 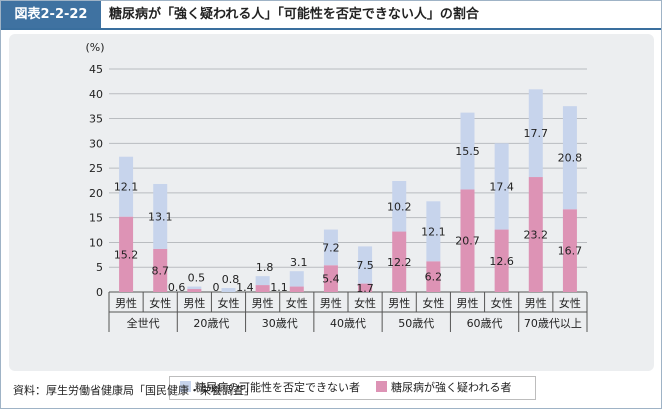 What do you see at coordinates (96, 242) in the screenshot?
I see `y-tick-label: 10` at bounding box center [96, 242].